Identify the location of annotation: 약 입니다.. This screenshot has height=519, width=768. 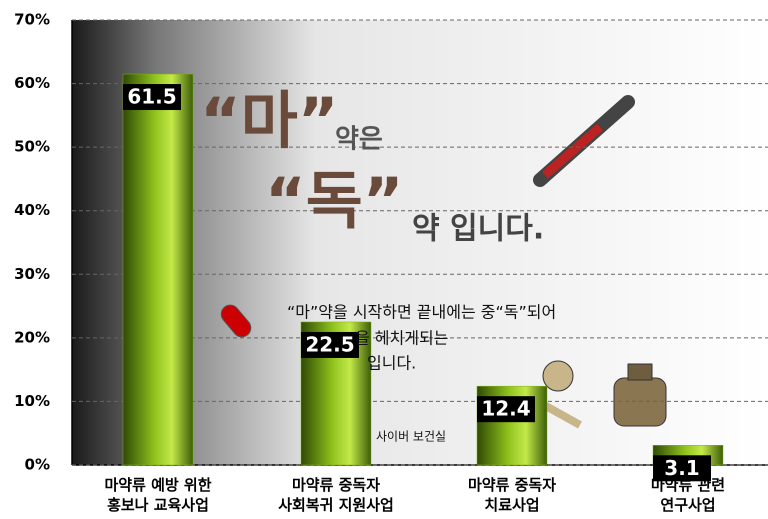
(478, 229).